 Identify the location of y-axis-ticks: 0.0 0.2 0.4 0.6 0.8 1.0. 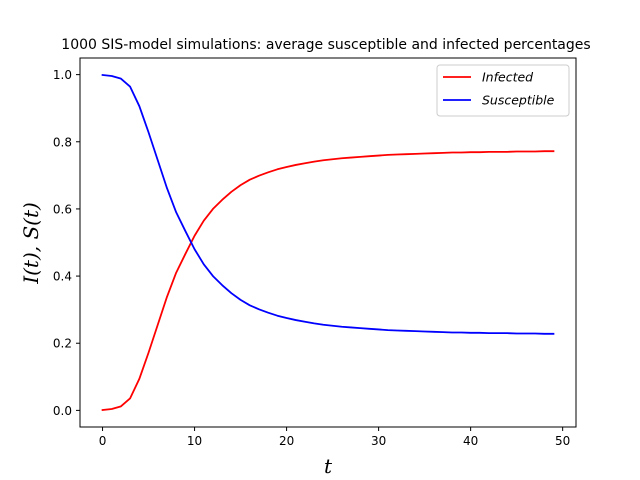
(66, 243).